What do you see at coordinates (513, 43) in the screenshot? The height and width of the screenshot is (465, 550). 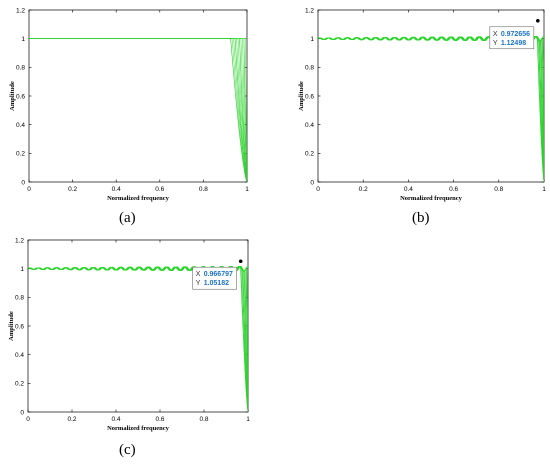 I see `datatip-y-value: 1.12498` at bounding box center [513, 43].